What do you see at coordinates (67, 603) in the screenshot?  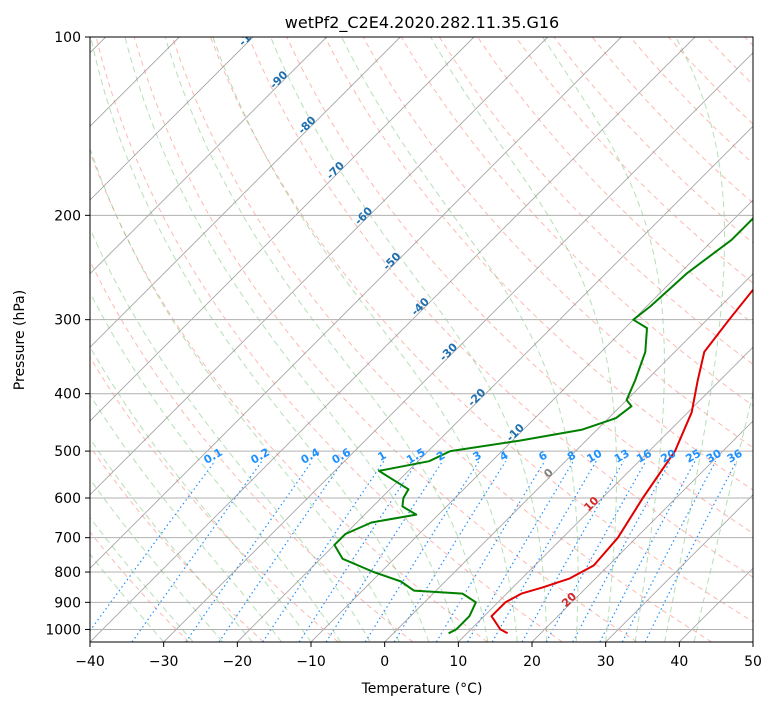 I see `y-tick-label: 900` at bounding box center [67, 603].